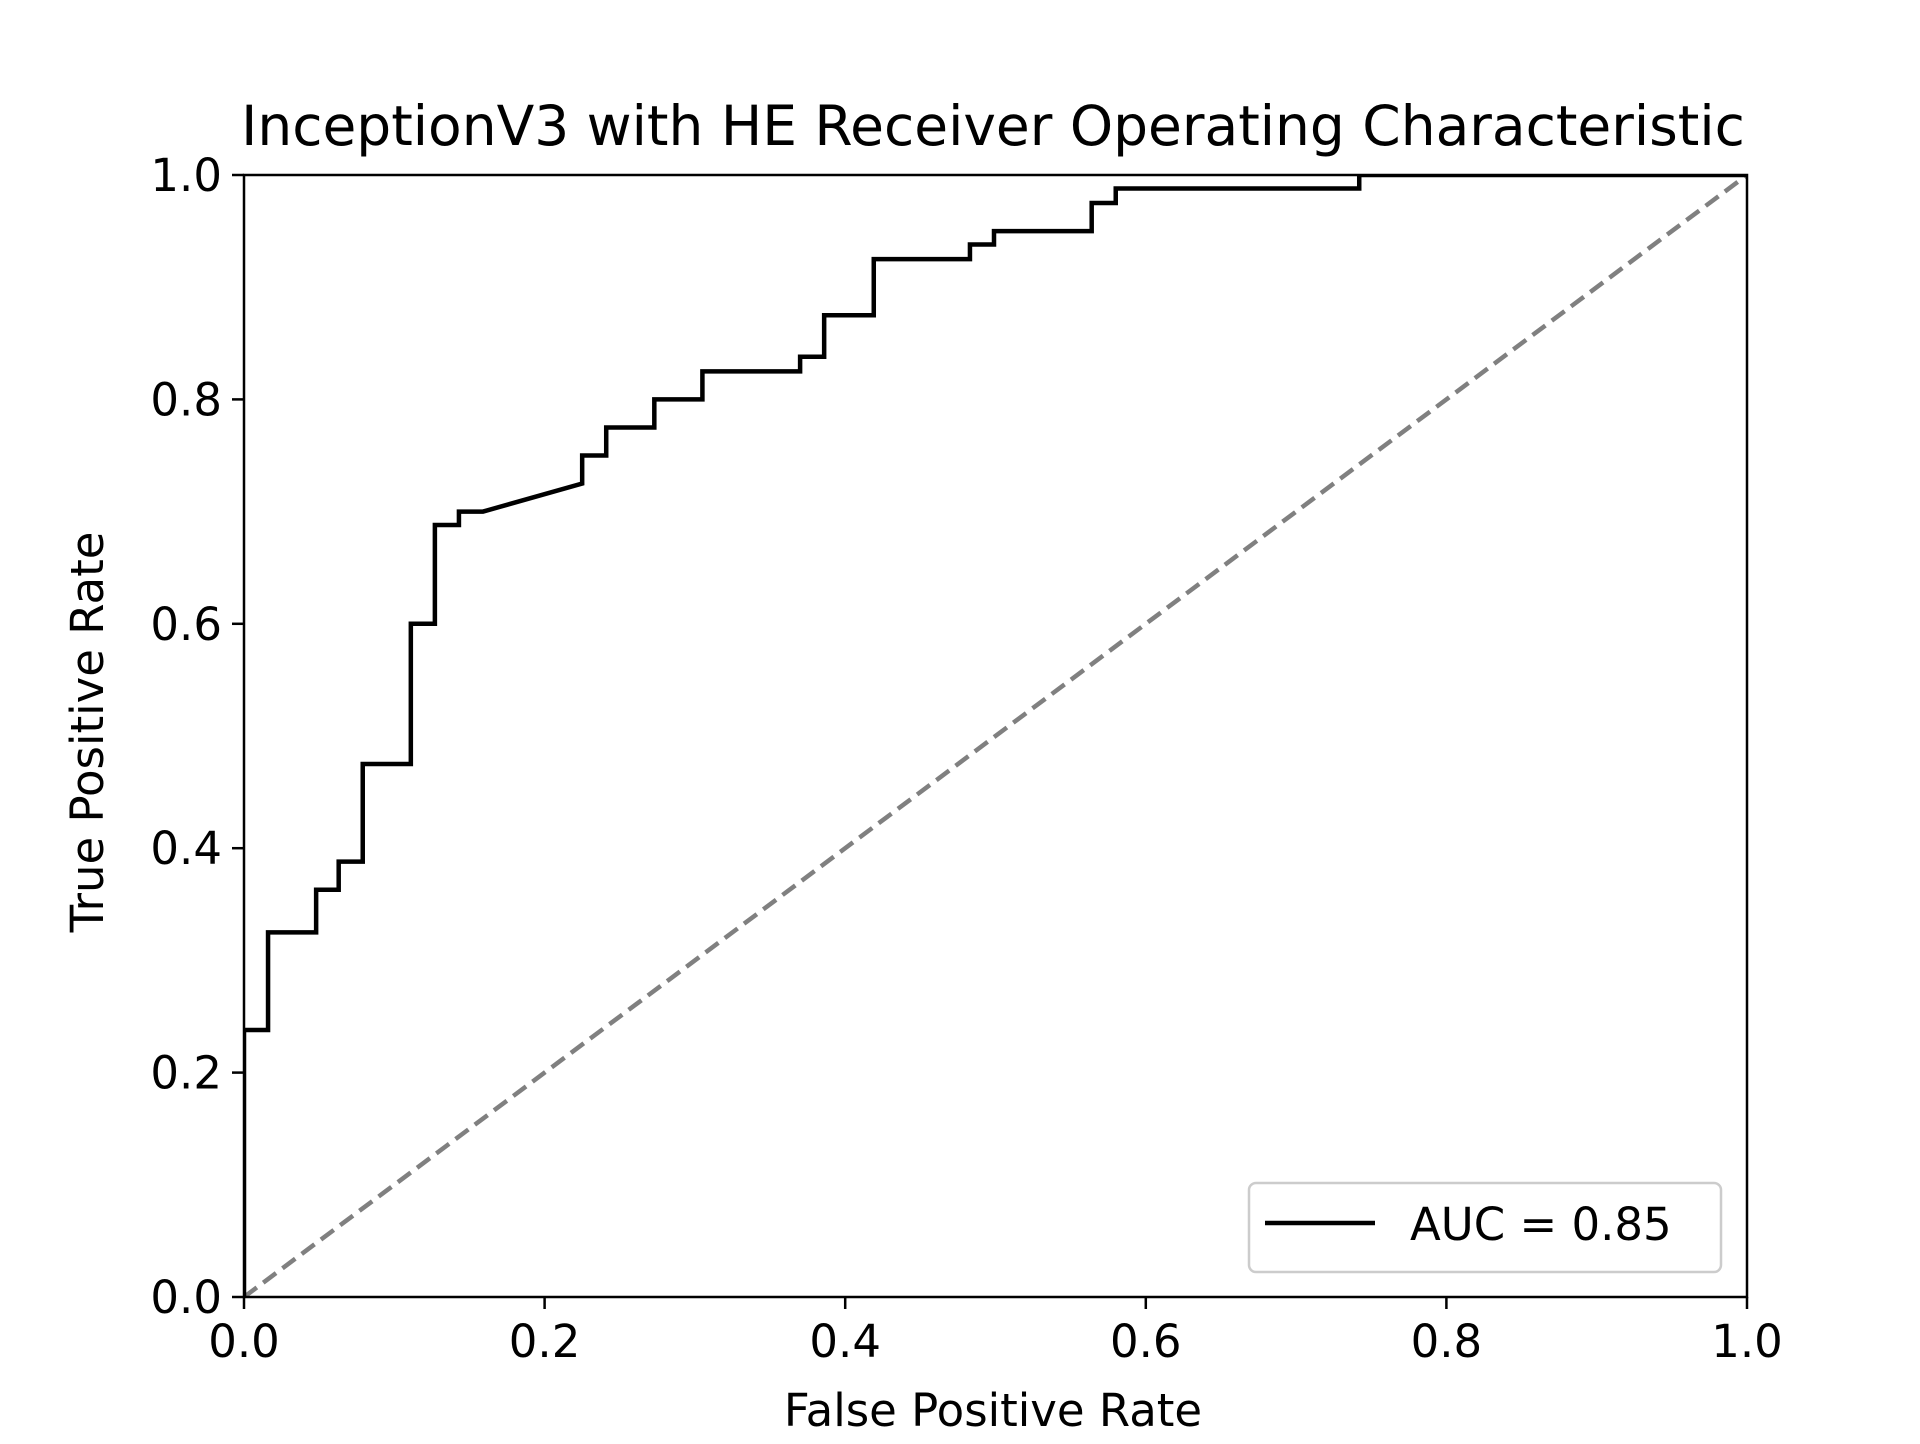 The image size is (1920, 1444). Describe the element at coordinates (244, 1341) in the screenshot. I see `x-tick-label: 0.0` at that location.